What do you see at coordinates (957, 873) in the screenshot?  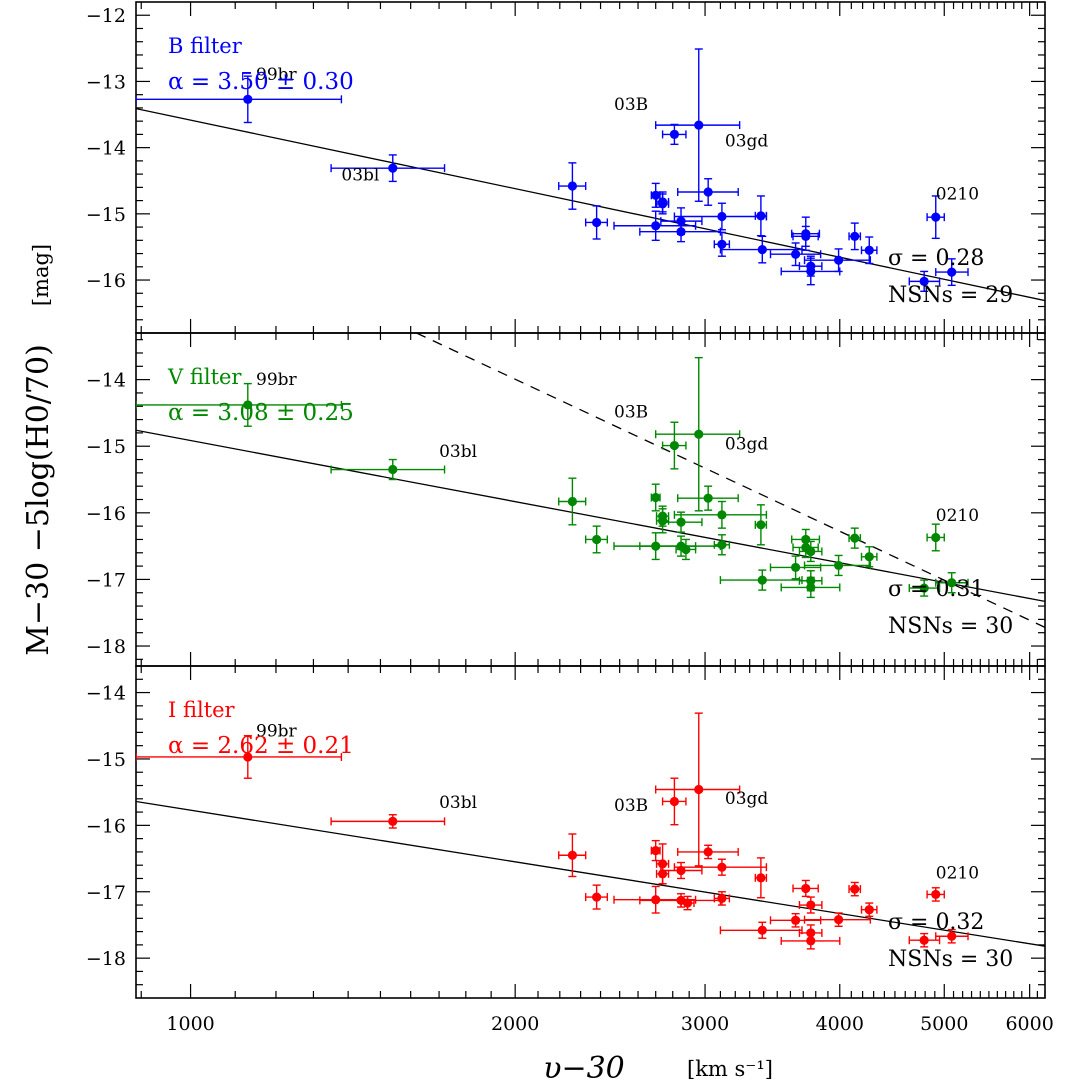 I see `point-label: 0210` at bounding box center [957, 873].